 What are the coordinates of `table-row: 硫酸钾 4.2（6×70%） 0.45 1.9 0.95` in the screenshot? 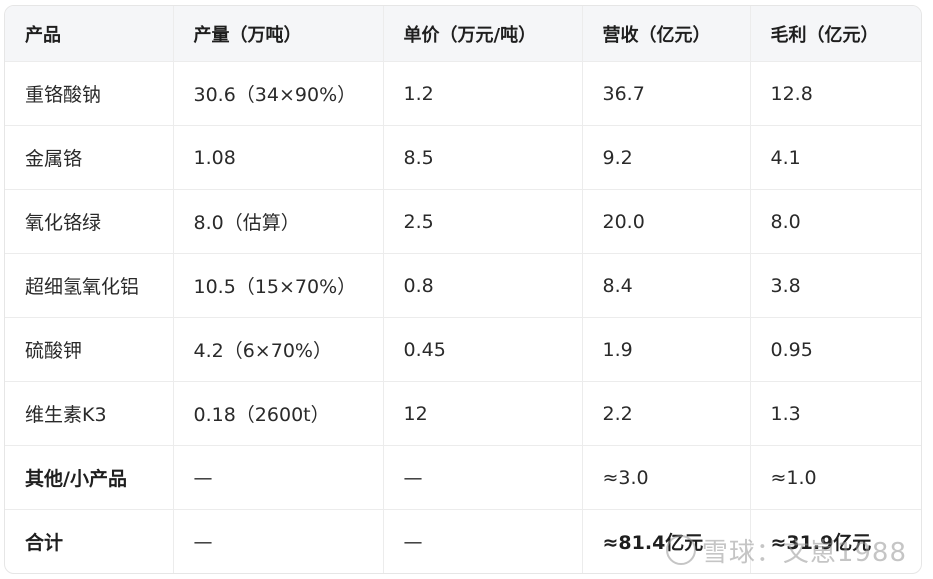 It's located at (463, 349).